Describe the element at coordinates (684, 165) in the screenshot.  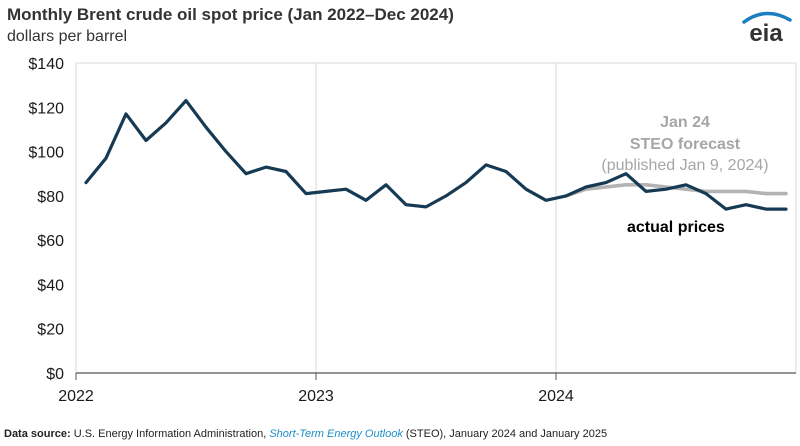
I see `forecast-annotation-line3: (published Jan 9, 2024)` at that location.